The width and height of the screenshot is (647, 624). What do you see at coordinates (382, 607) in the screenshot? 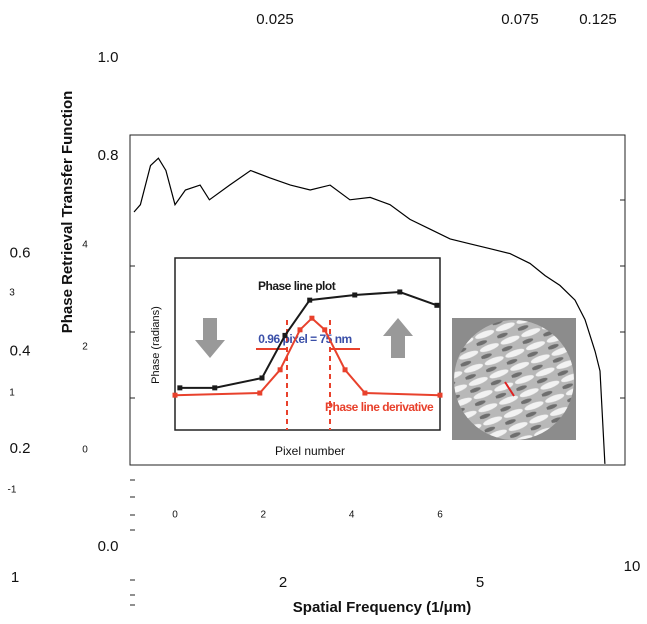
I see `x-axis-title: Spatial Frequency (1/μm)` at bounding box center [382, 607].